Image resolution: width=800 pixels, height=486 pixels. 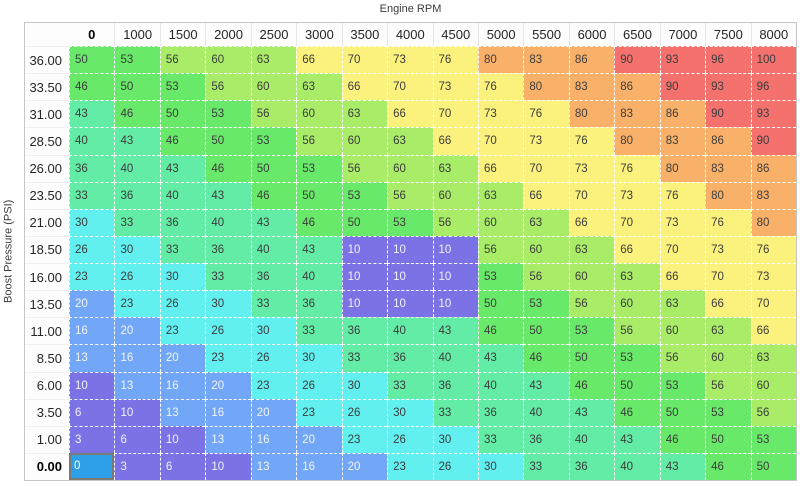 I want to click on table-cell-8000-36.00: 100, so click(x=773, y=60).